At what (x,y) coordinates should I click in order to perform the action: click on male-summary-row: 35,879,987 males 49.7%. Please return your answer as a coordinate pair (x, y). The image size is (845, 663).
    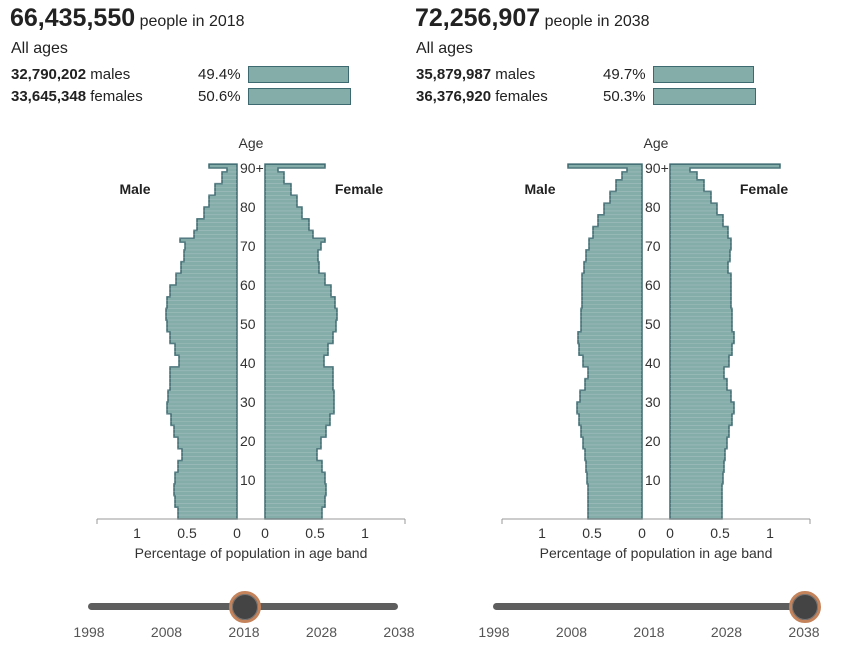
    Looking at the image, I should click on (586, 76).